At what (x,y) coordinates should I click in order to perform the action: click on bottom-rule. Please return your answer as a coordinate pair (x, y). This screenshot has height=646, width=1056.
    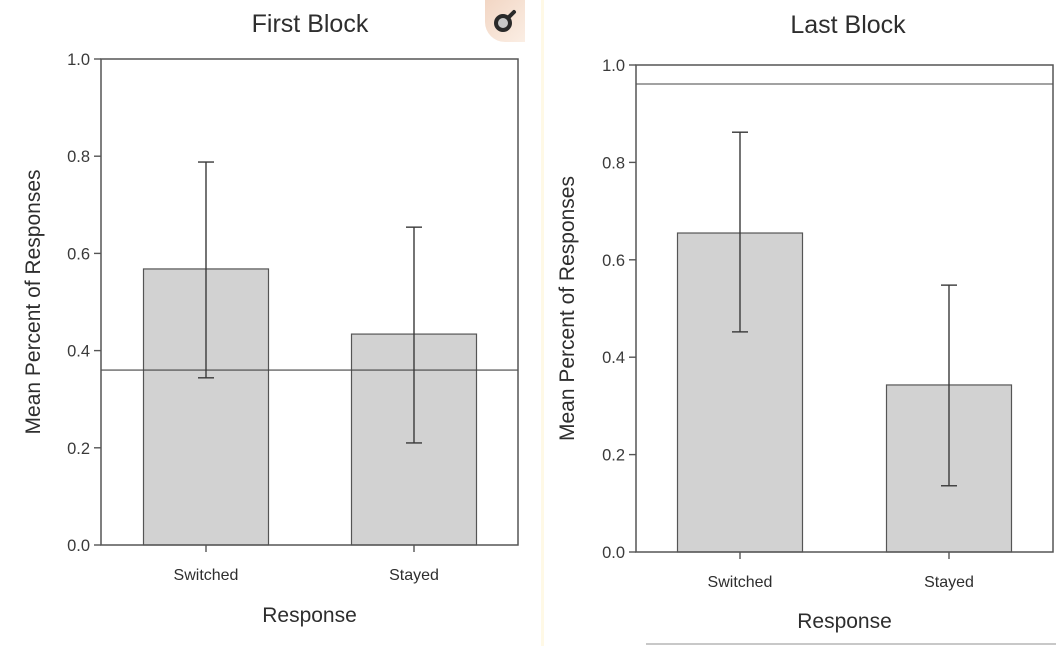
    Looking at the image, I should click on (851, 644).